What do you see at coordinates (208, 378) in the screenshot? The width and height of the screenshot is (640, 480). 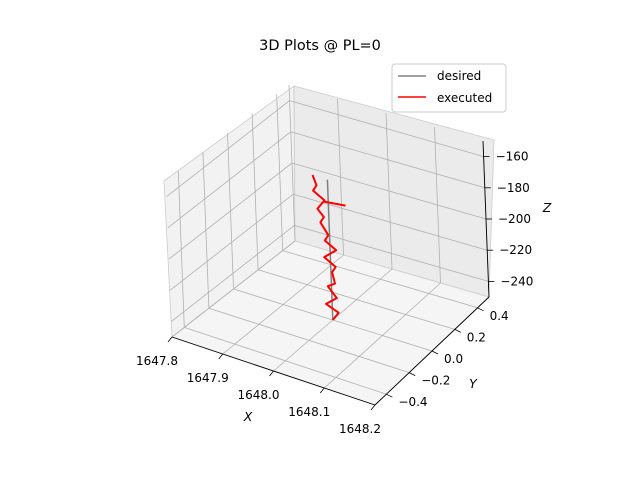 I see `x-tick-label: 1647.9` at bounding box center [208, 378].